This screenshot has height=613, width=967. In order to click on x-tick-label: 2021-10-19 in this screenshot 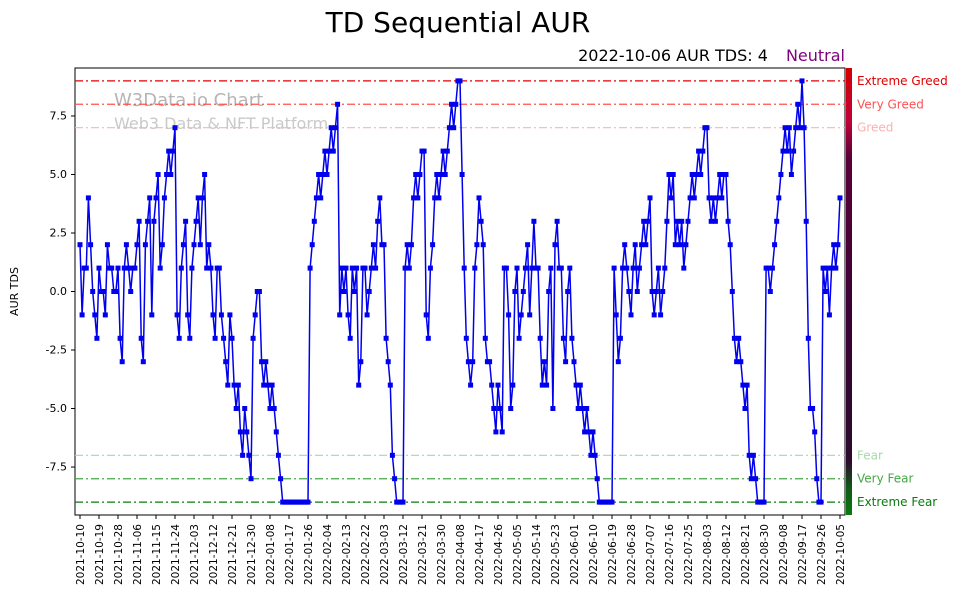, I will do `click(100, 554)`.